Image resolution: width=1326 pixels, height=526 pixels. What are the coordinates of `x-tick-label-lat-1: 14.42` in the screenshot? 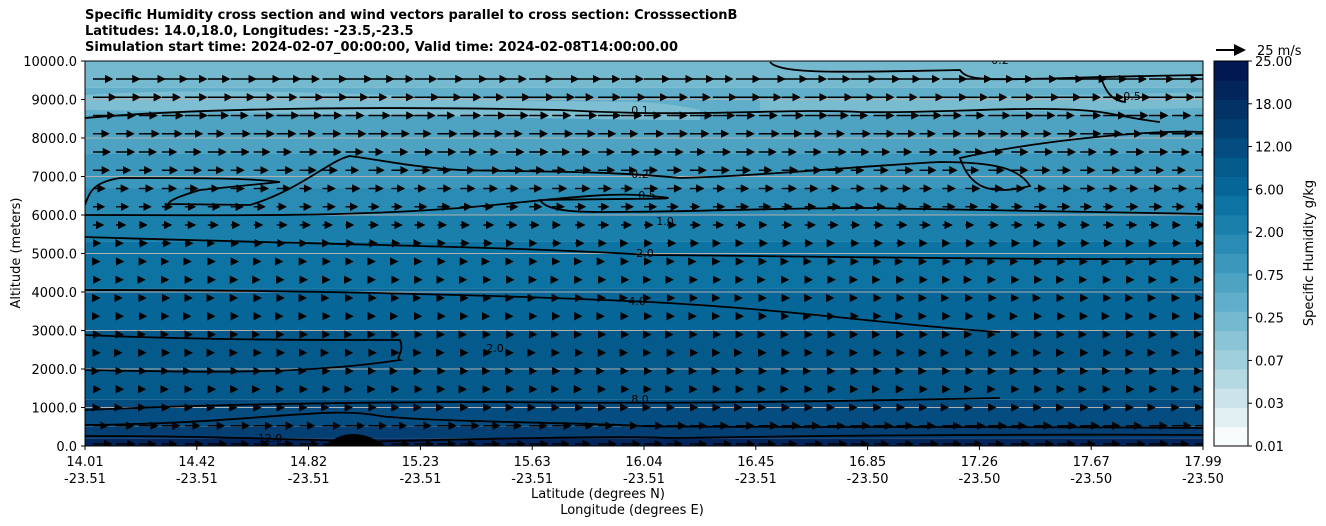 It's located at (196, 462).